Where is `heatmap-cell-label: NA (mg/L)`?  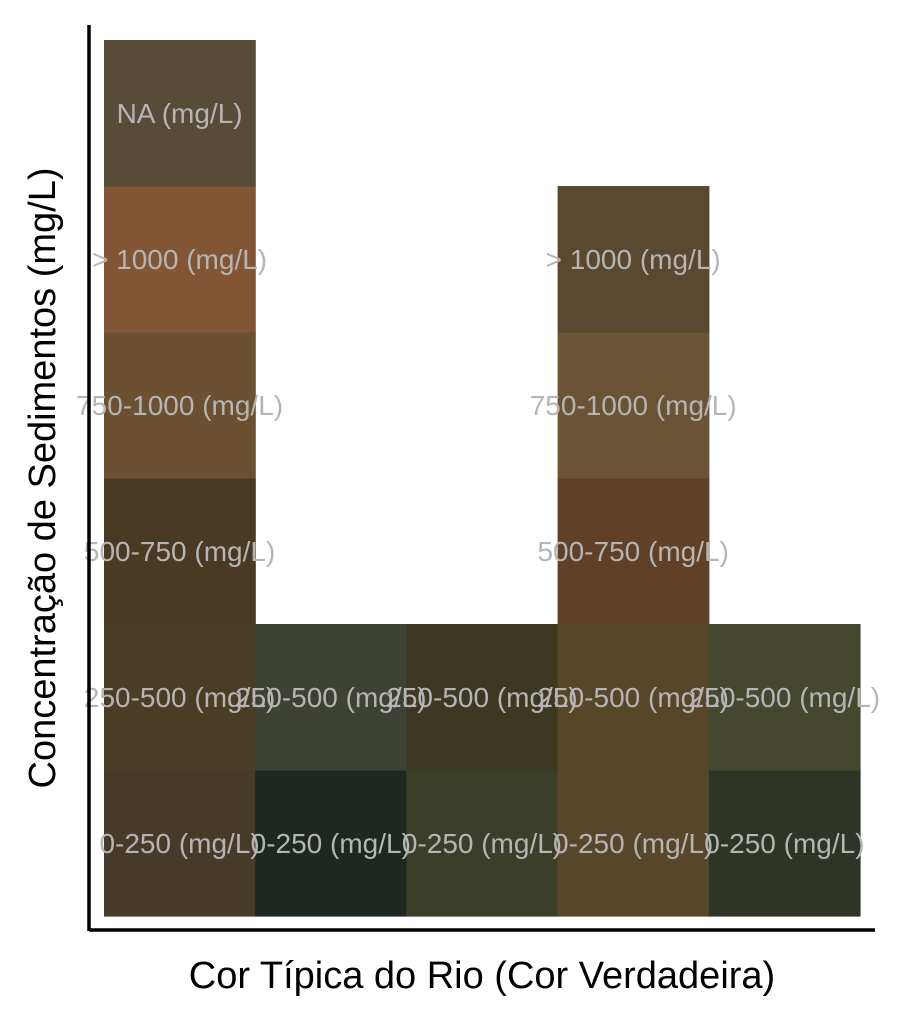
heatmap-cell-label: NA (mg/L) is located at coordinates (180, 113).